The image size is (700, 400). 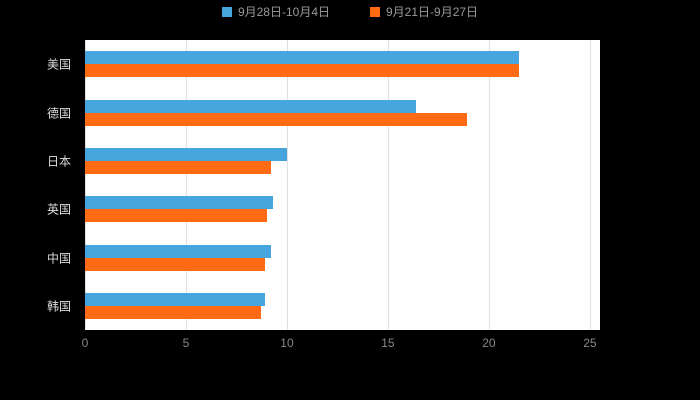 What do you see at coordinates (186, 343) in the screenshot?
I see `x-tick-label: 5` at bounding box center [186, 343].